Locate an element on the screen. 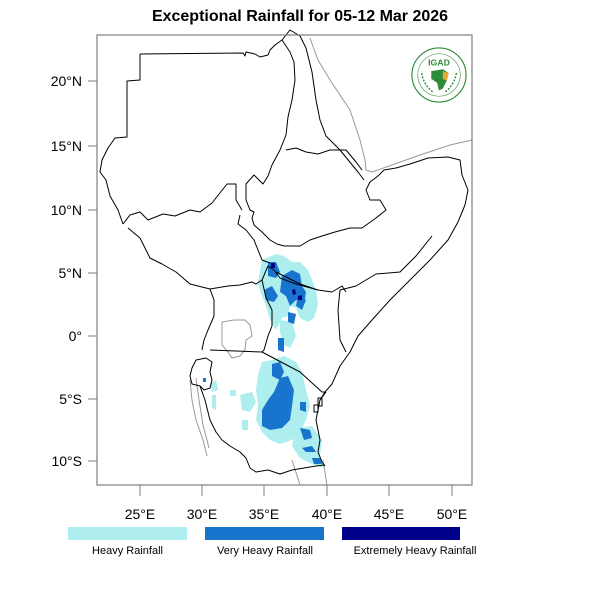 The width and height of the screenshot is (600, 600). lat-label-10n: 10°N is located at coordinates (66, 210).